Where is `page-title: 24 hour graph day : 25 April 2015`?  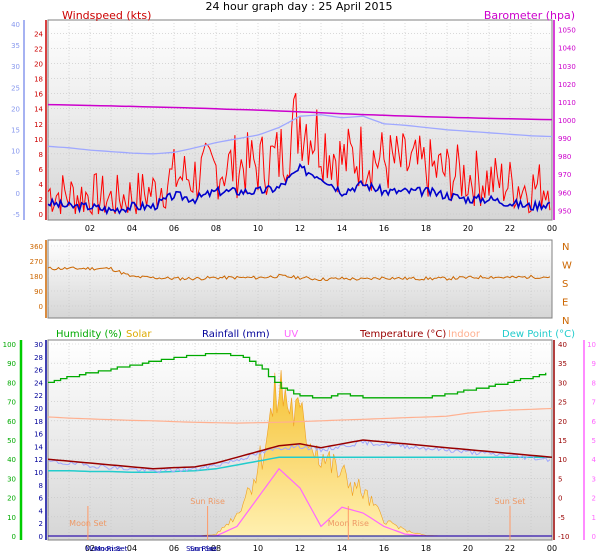 page-title: 24 hour graph day : 25 April 2015 is located at coordinates (299, 6).